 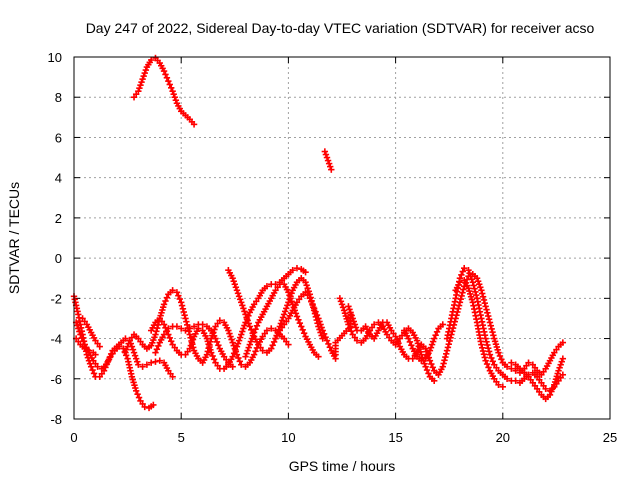 What do you see at coordinates (58, 137) in the screenshot?
I see `y-tick-label: 6` at bounding box center [58, 137].